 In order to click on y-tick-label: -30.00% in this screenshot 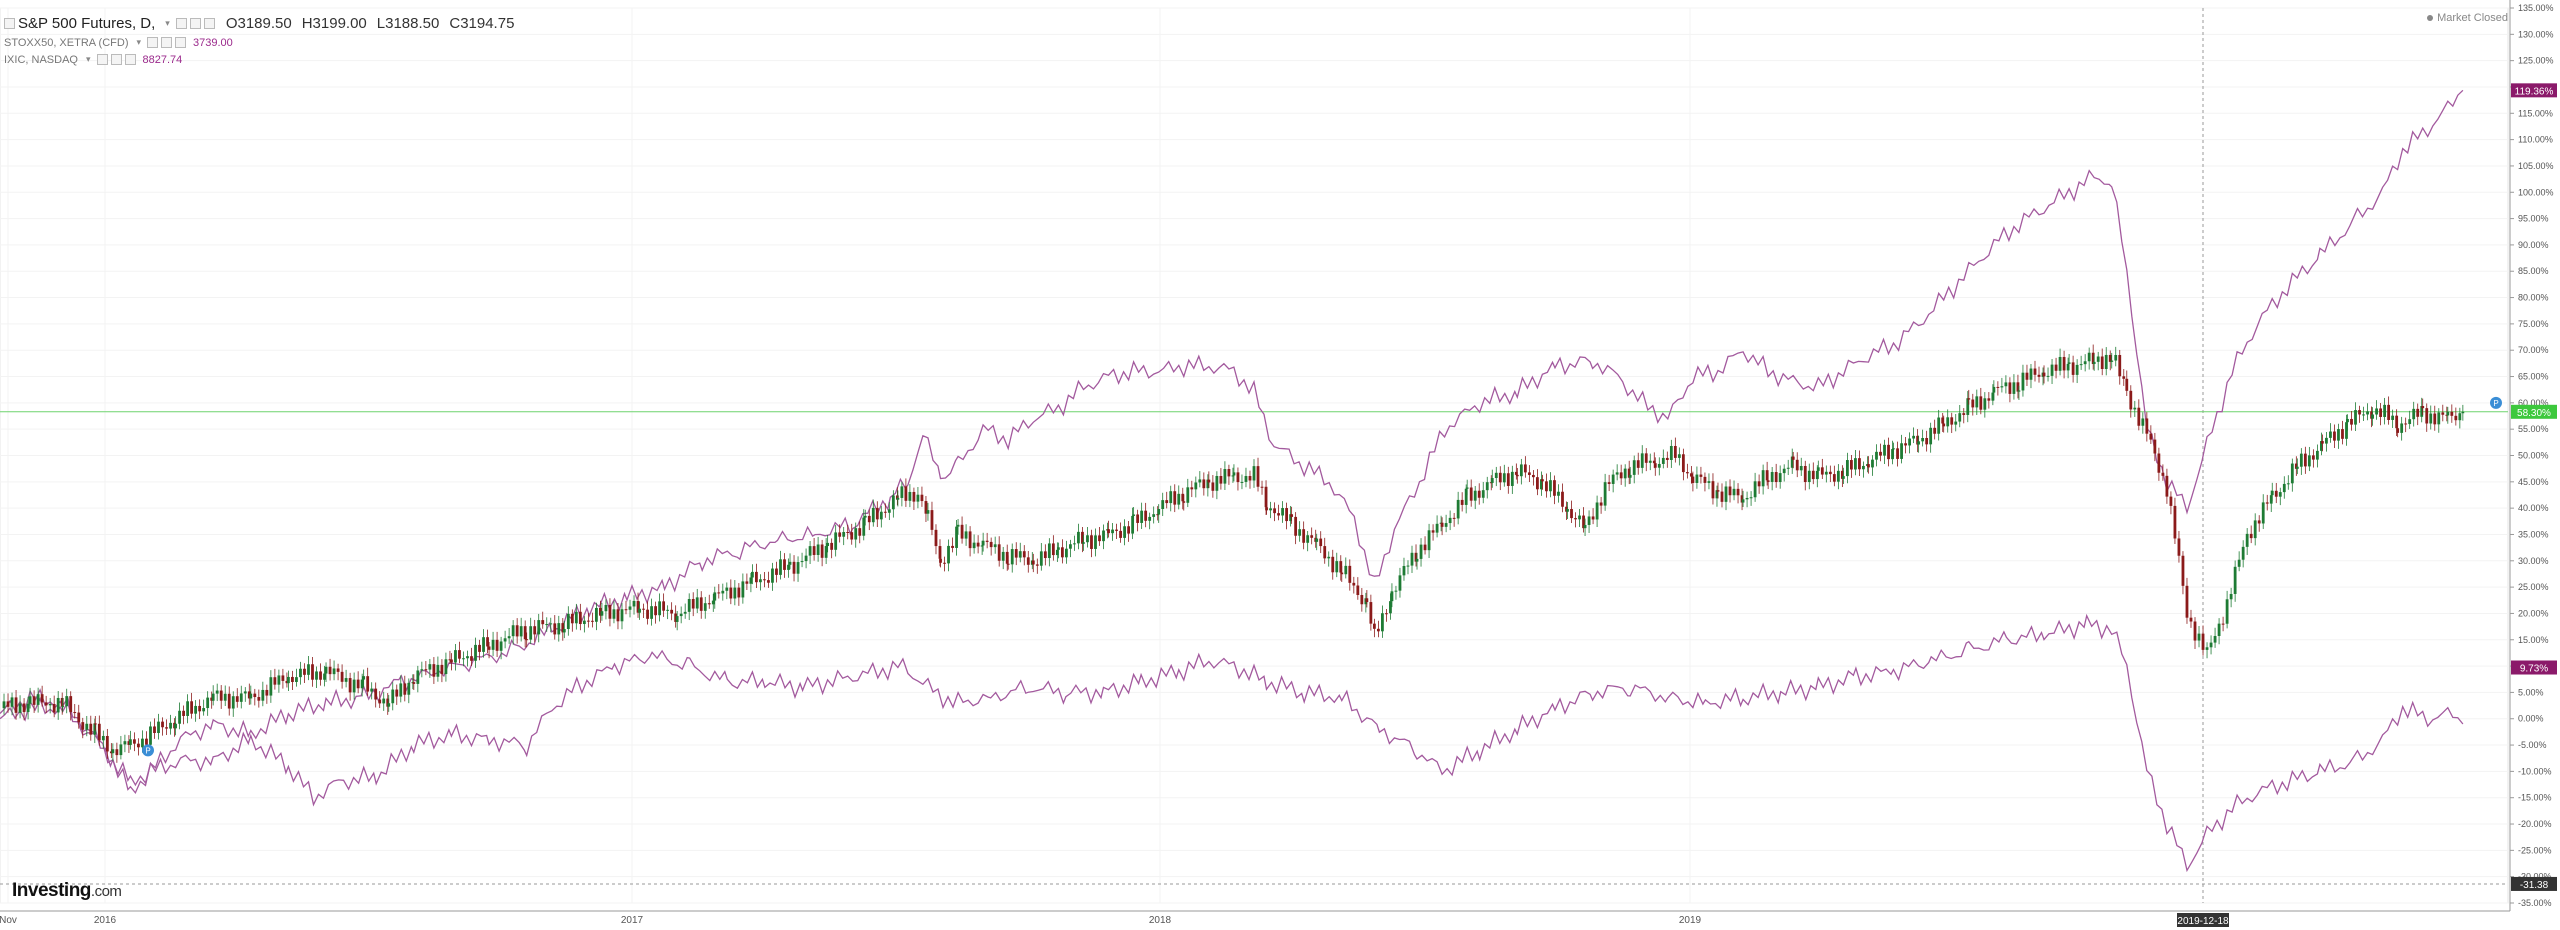, I will do `click(2535, 877)`.